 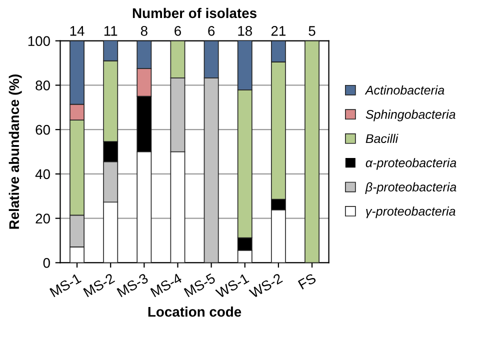 I want to click on y-tick-label: 80, so click(x=43, y=85).